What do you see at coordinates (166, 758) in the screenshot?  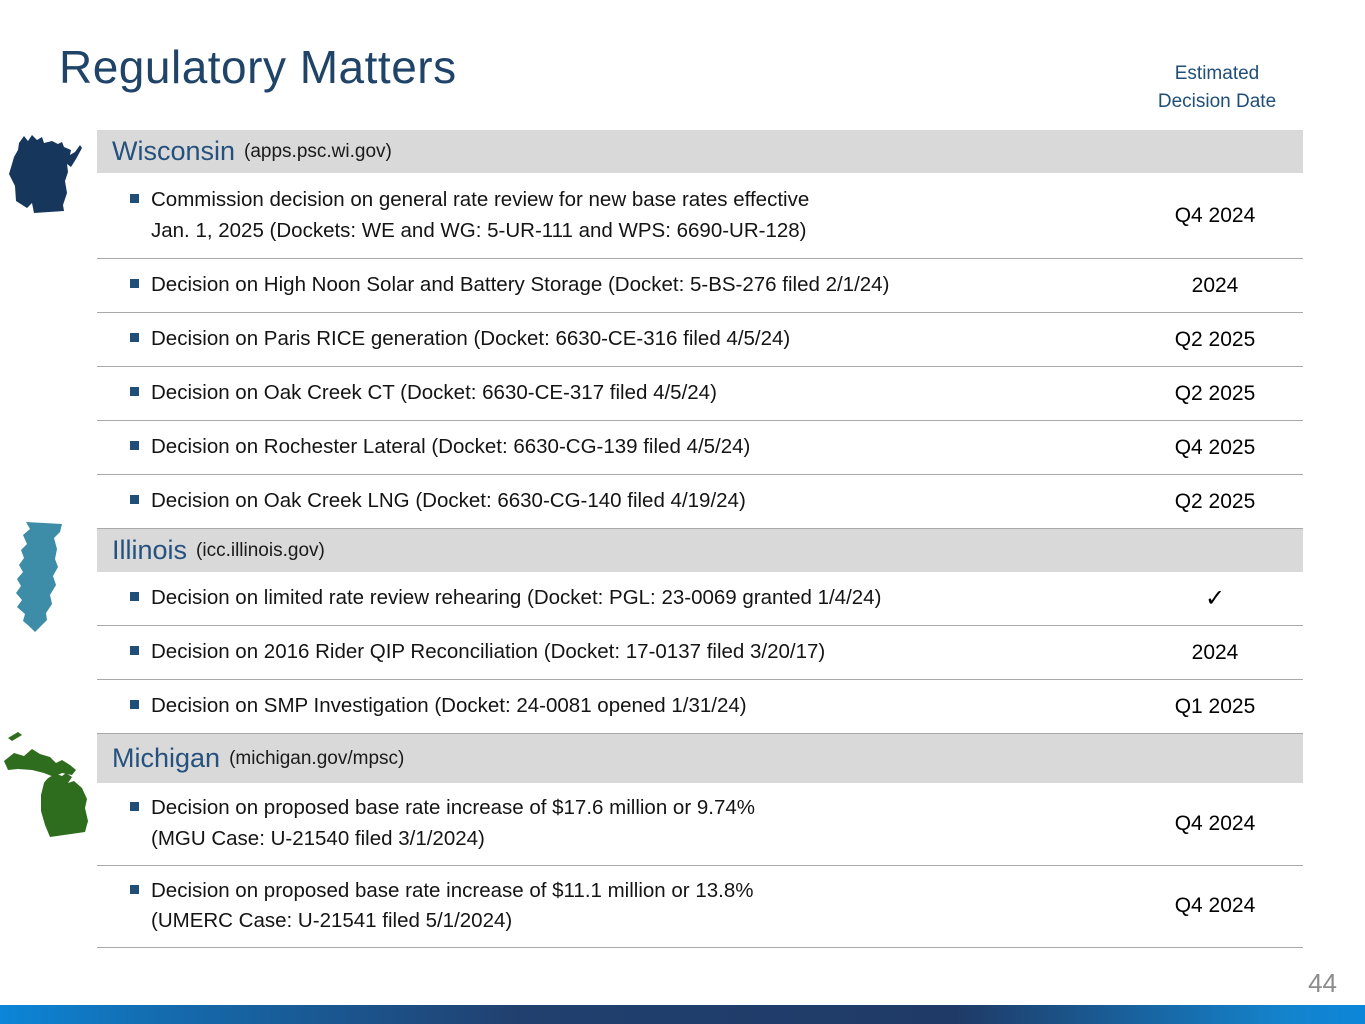 I see `section-name: Michigan` at bounding box center [166, 758].